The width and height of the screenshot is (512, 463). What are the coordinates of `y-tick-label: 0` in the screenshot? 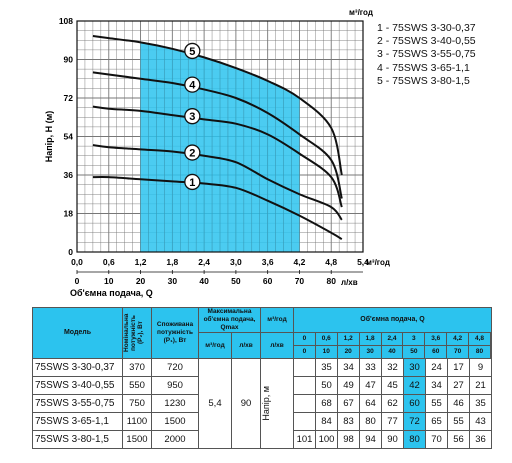 It's located at (70, 252).